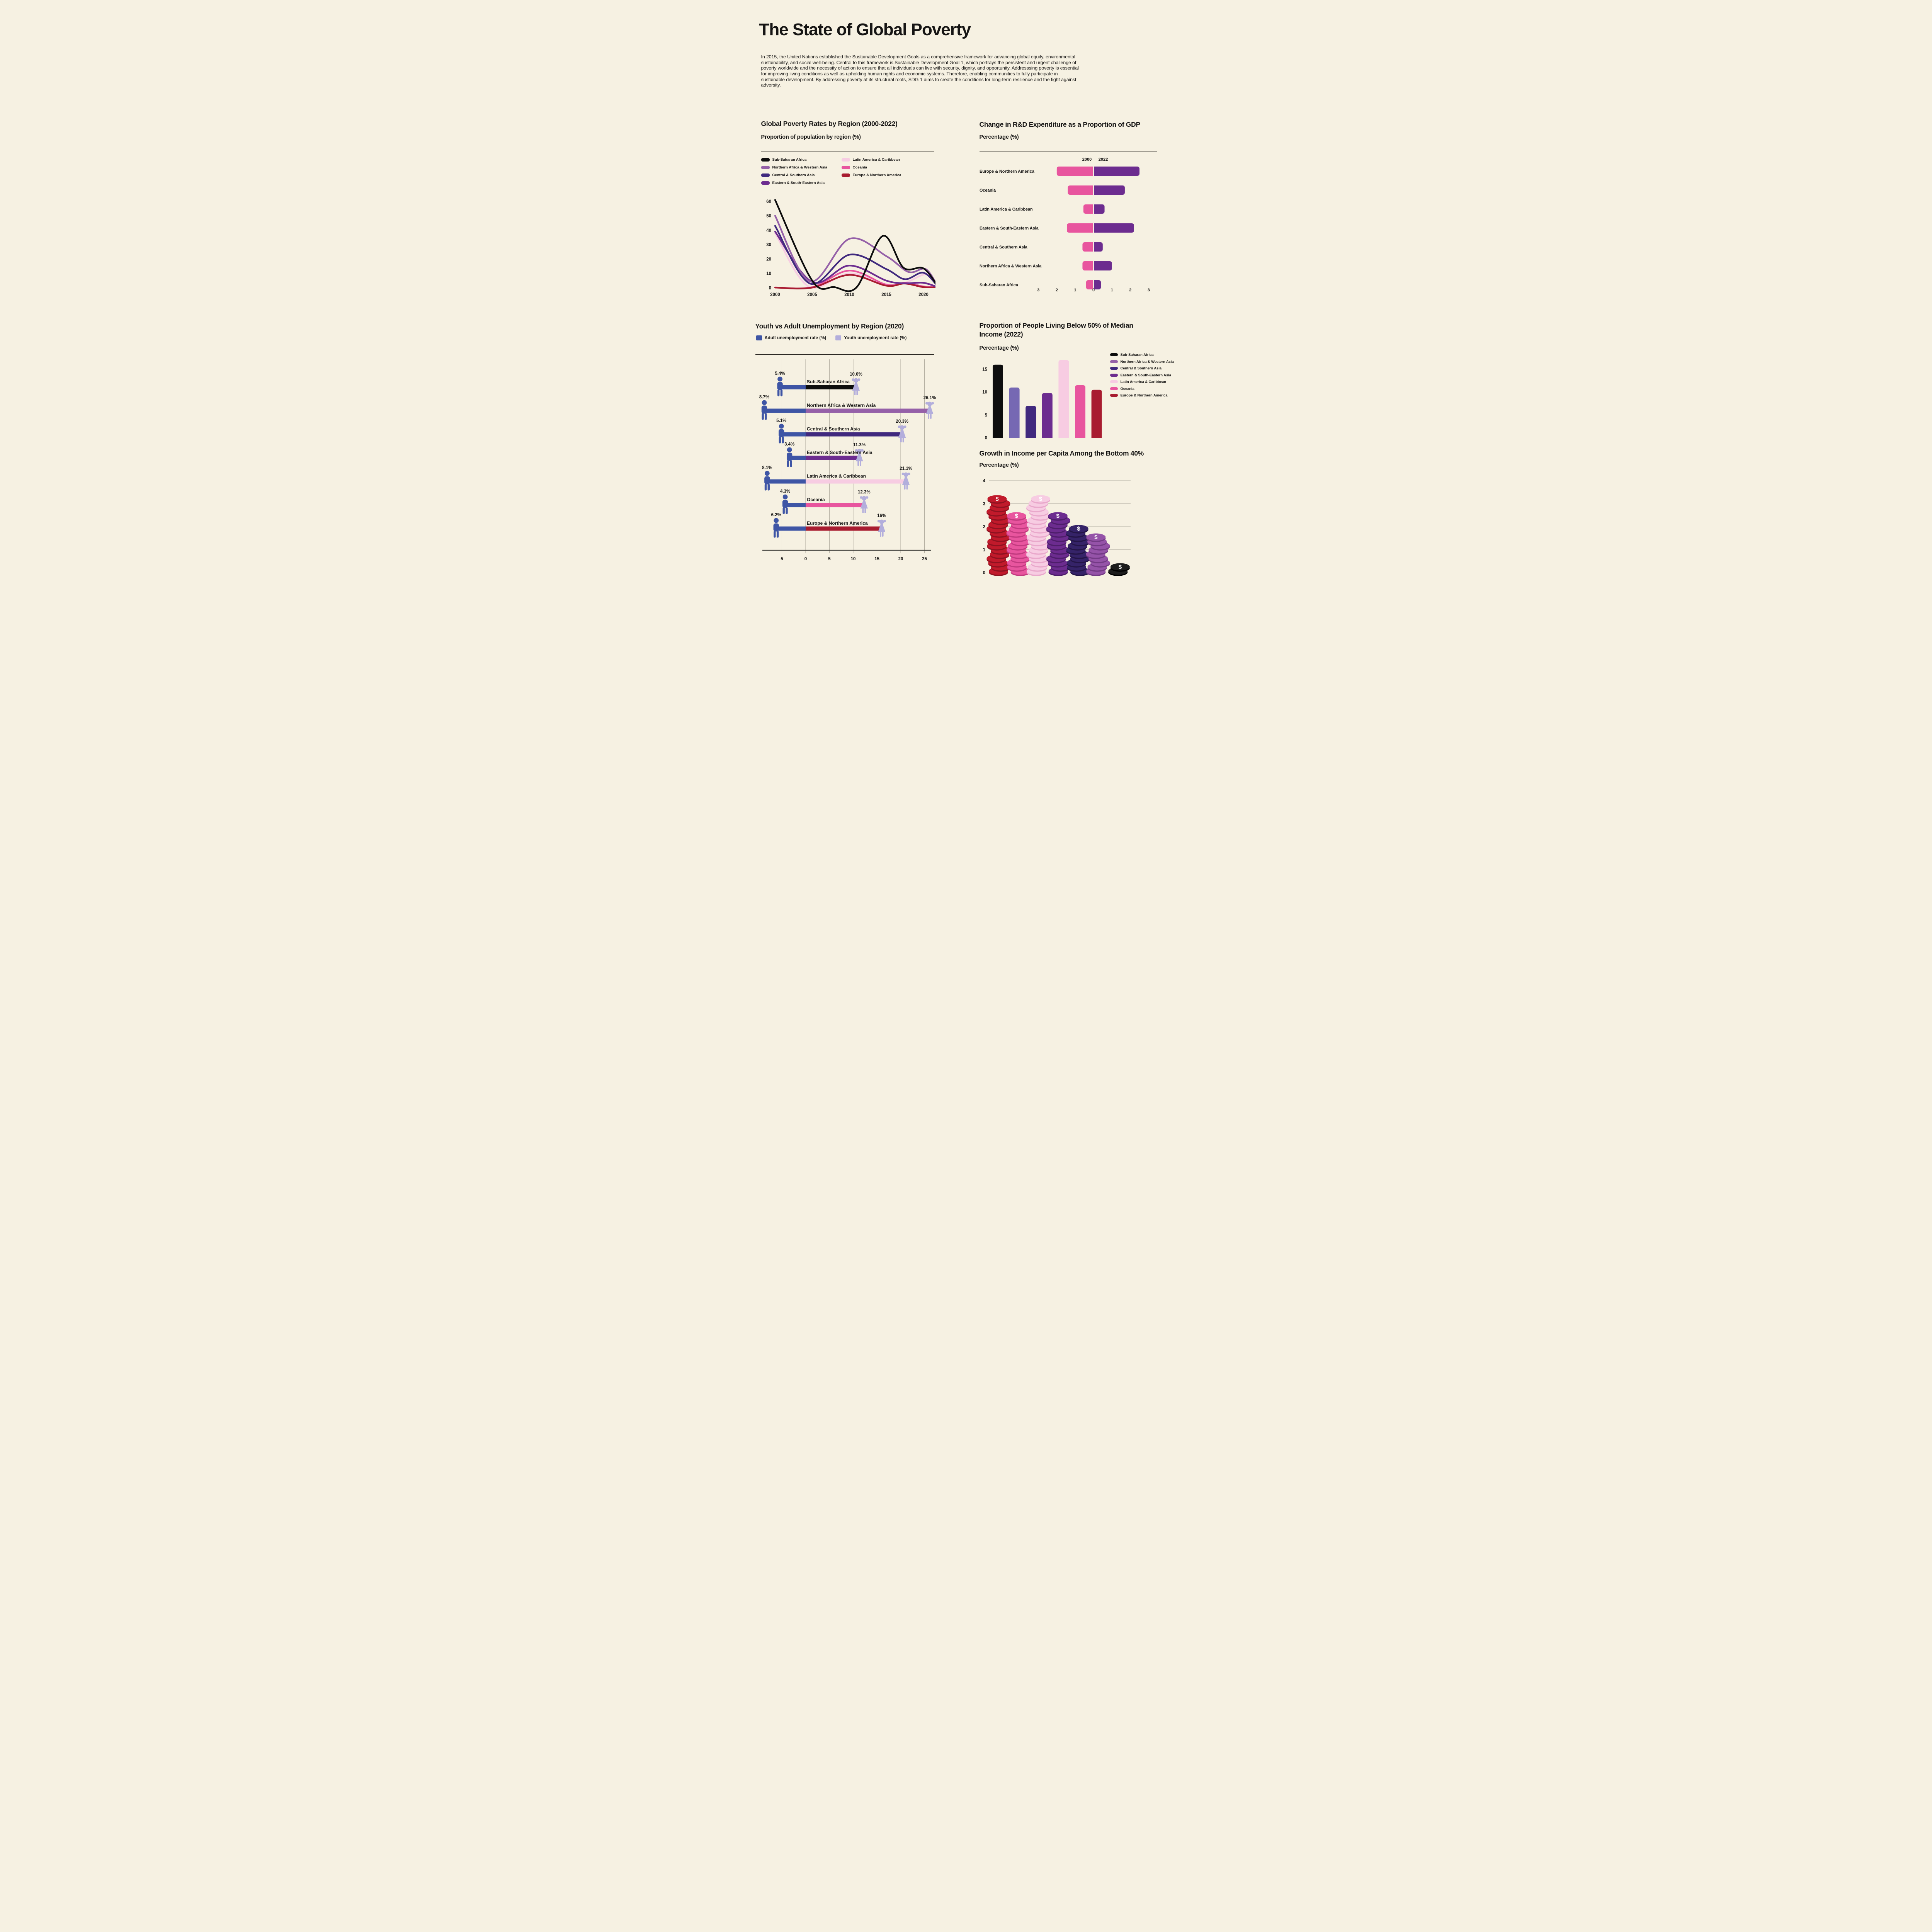 This screenshot has height=1932, width=1932. What do you see at coordinates (793, 435) in the screenshot?
I see `adult-bar-central-southern-asia` at bounding box center [793, 435].